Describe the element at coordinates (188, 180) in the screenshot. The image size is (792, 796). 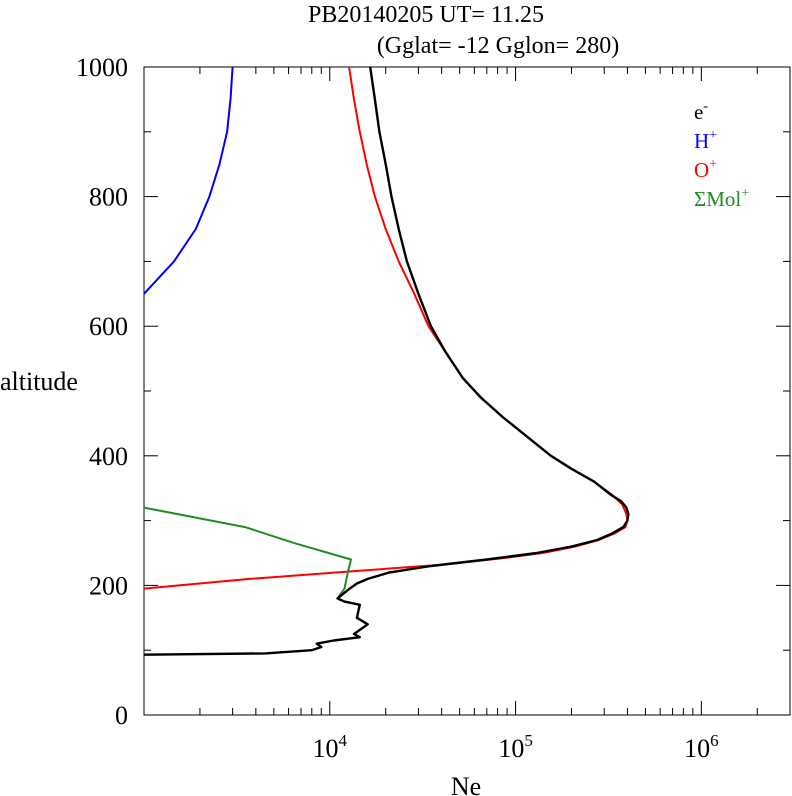
I see `series-line-h-plus` at that location.